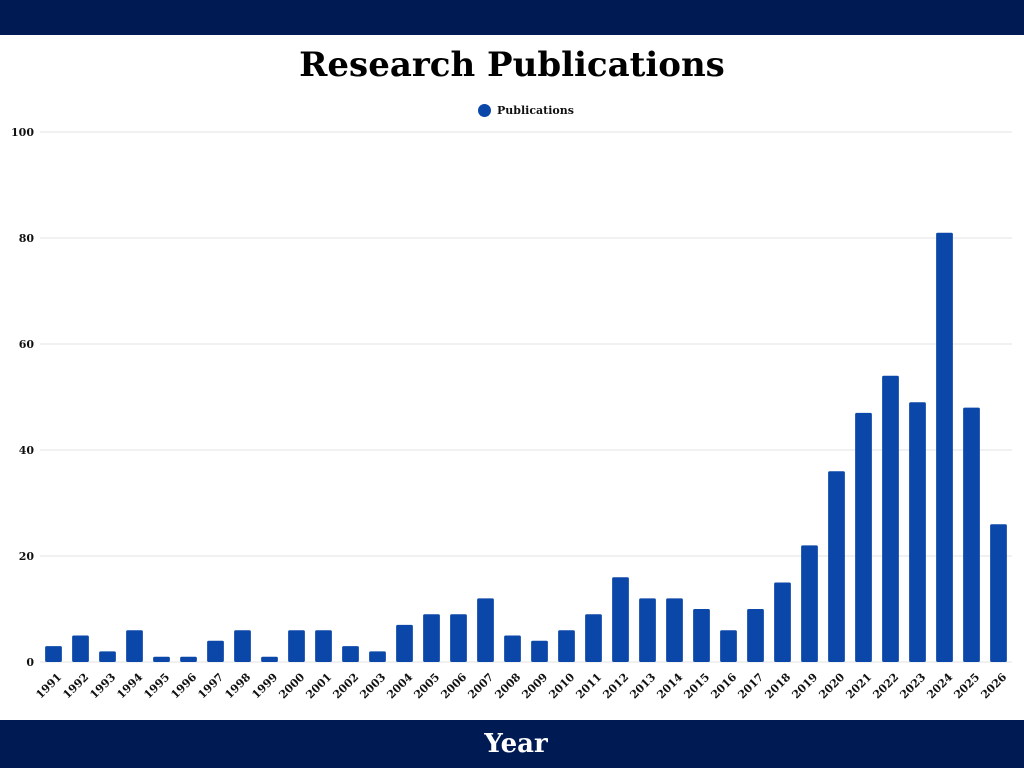 The width and height of the screenshot is (1024, 768). Describe the element at coordinates (966, 686) in the screenshot. I see `x-tick-label: 2025` at that location.